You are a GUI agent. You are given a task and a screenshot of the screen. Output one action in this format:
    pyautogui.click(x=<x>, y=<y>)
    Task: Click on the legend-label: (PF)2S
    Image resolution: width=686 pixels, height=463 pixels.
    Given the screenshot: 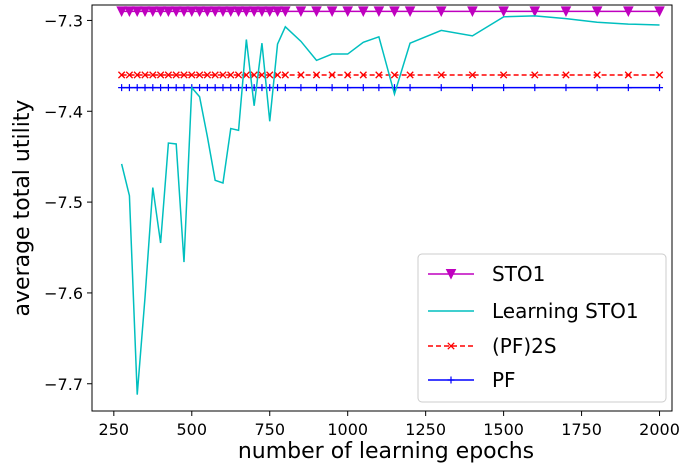 What is the action you would take?
    pyautogui.click(x=524, y=346)
    